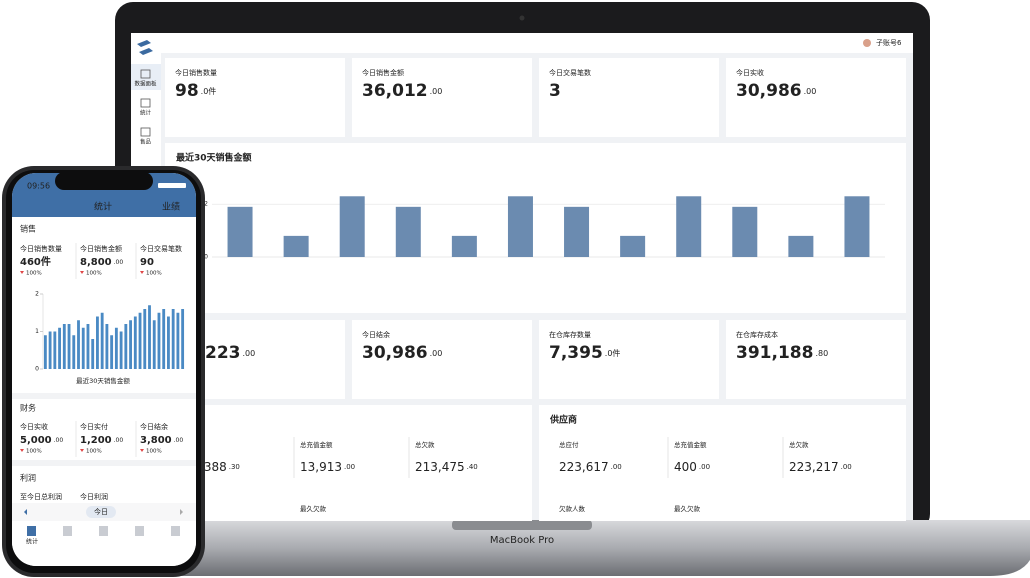 Image resolution: width=1030 pixels, height=578 pixels. I want to click on value: 3, so click(555, 91).